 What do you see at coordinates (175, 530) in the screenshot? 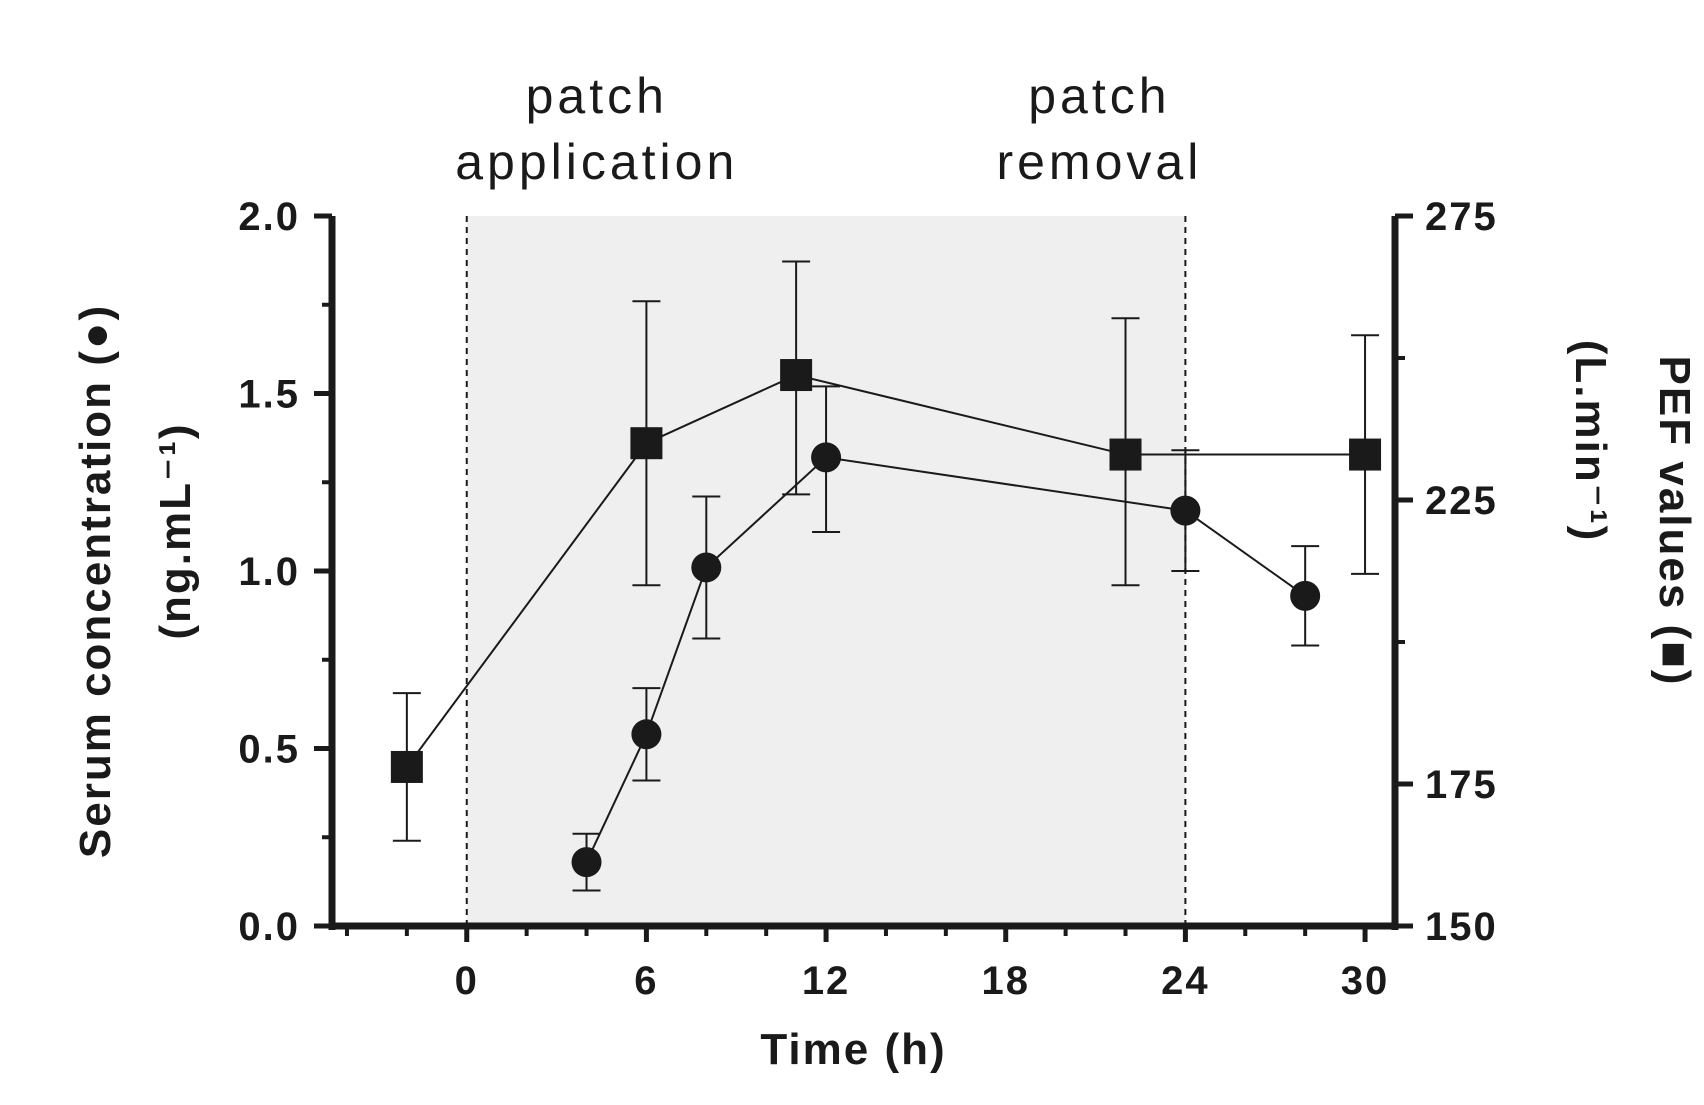
I see `left-y-axis-units: (ng.mL⁻¹)` at bounding box center [175, 530].